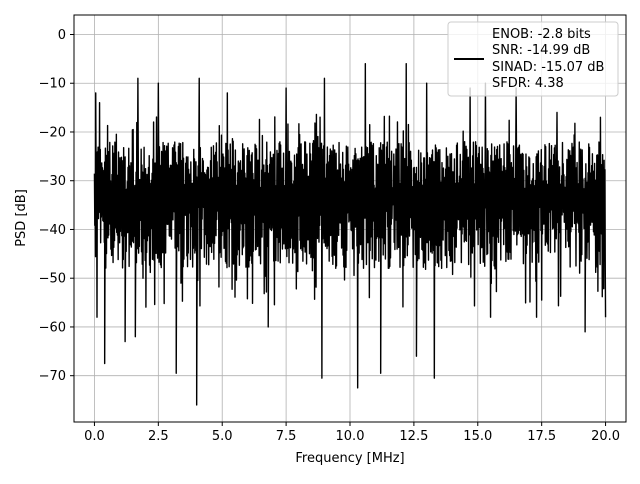 The image size is (640, 484). What do you see at coordinates (21, 218) in the screenshot?
I see `y-axis-label: PSD [dB]` at bounding box center [21, 218].